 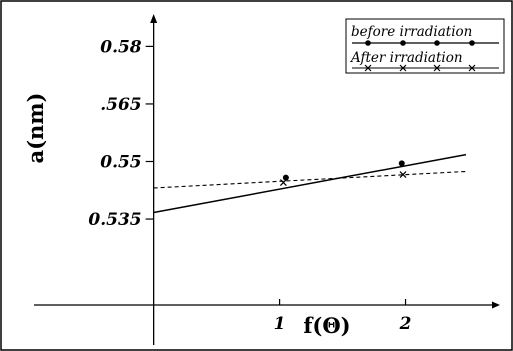 What do you see at coordinates (154, 18) in the screenshot?
I see `y-axis-arrowhead` at bounding box center [154, 18].